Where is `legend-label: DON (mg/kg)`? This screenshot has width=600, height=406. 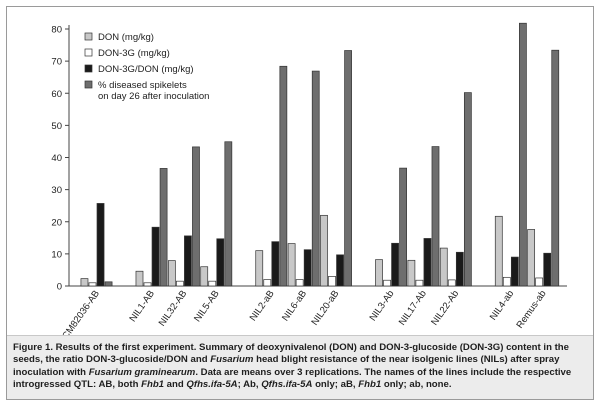
legend-label: DON (mg/kg) is located at coordinates (126, 37).